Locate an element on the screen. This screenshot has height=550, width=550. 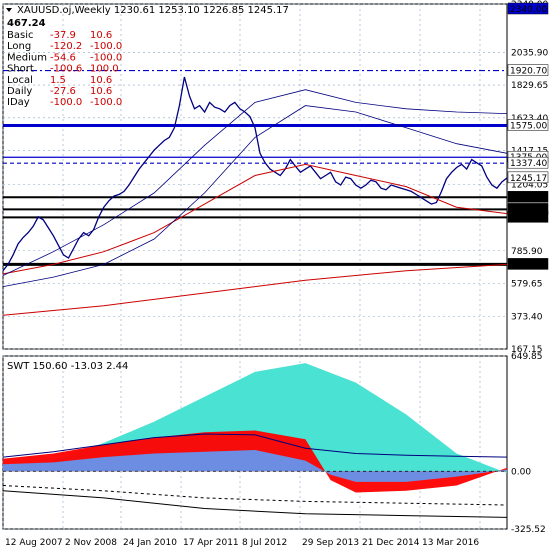
y-tick-label: 2340.00 is located at coordinates (528, 10).